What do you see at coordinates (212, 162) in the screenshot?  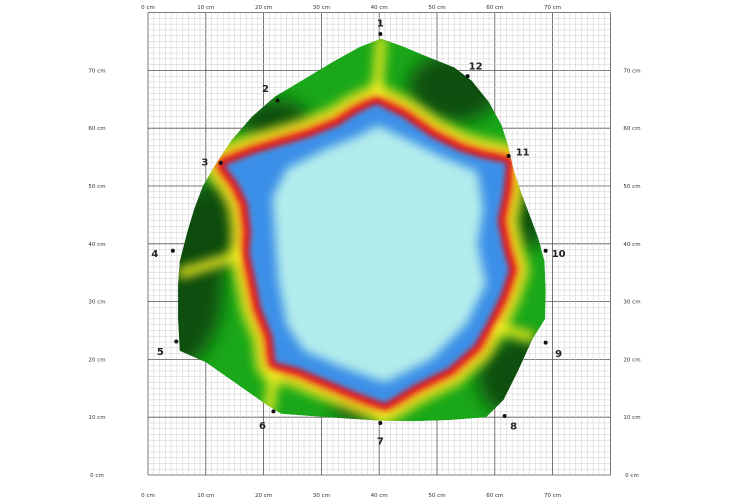 I see `sensor-point-3: 3` at bounding box center [212, 162].